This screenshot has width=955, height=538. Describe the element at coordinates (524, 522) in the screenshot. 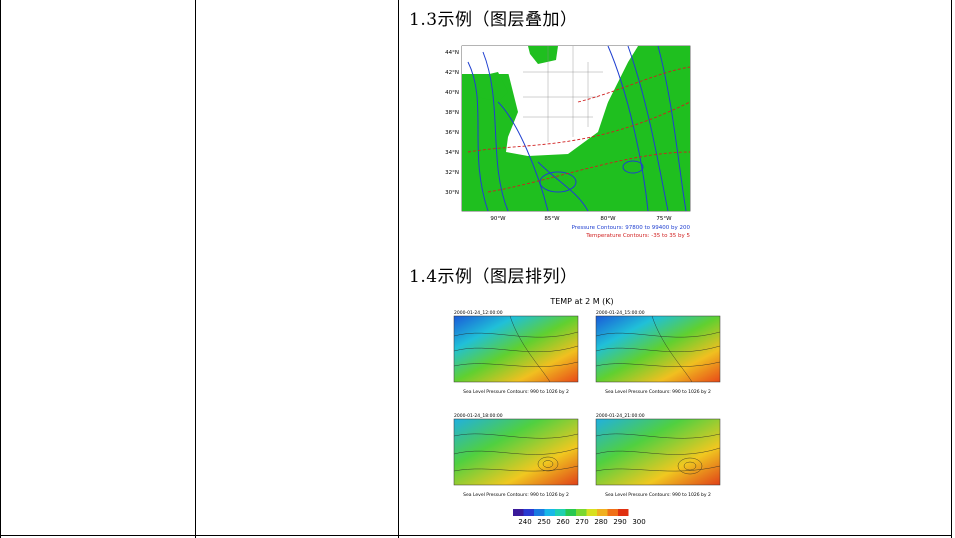

I see `colorbar-label: 240` at that location.